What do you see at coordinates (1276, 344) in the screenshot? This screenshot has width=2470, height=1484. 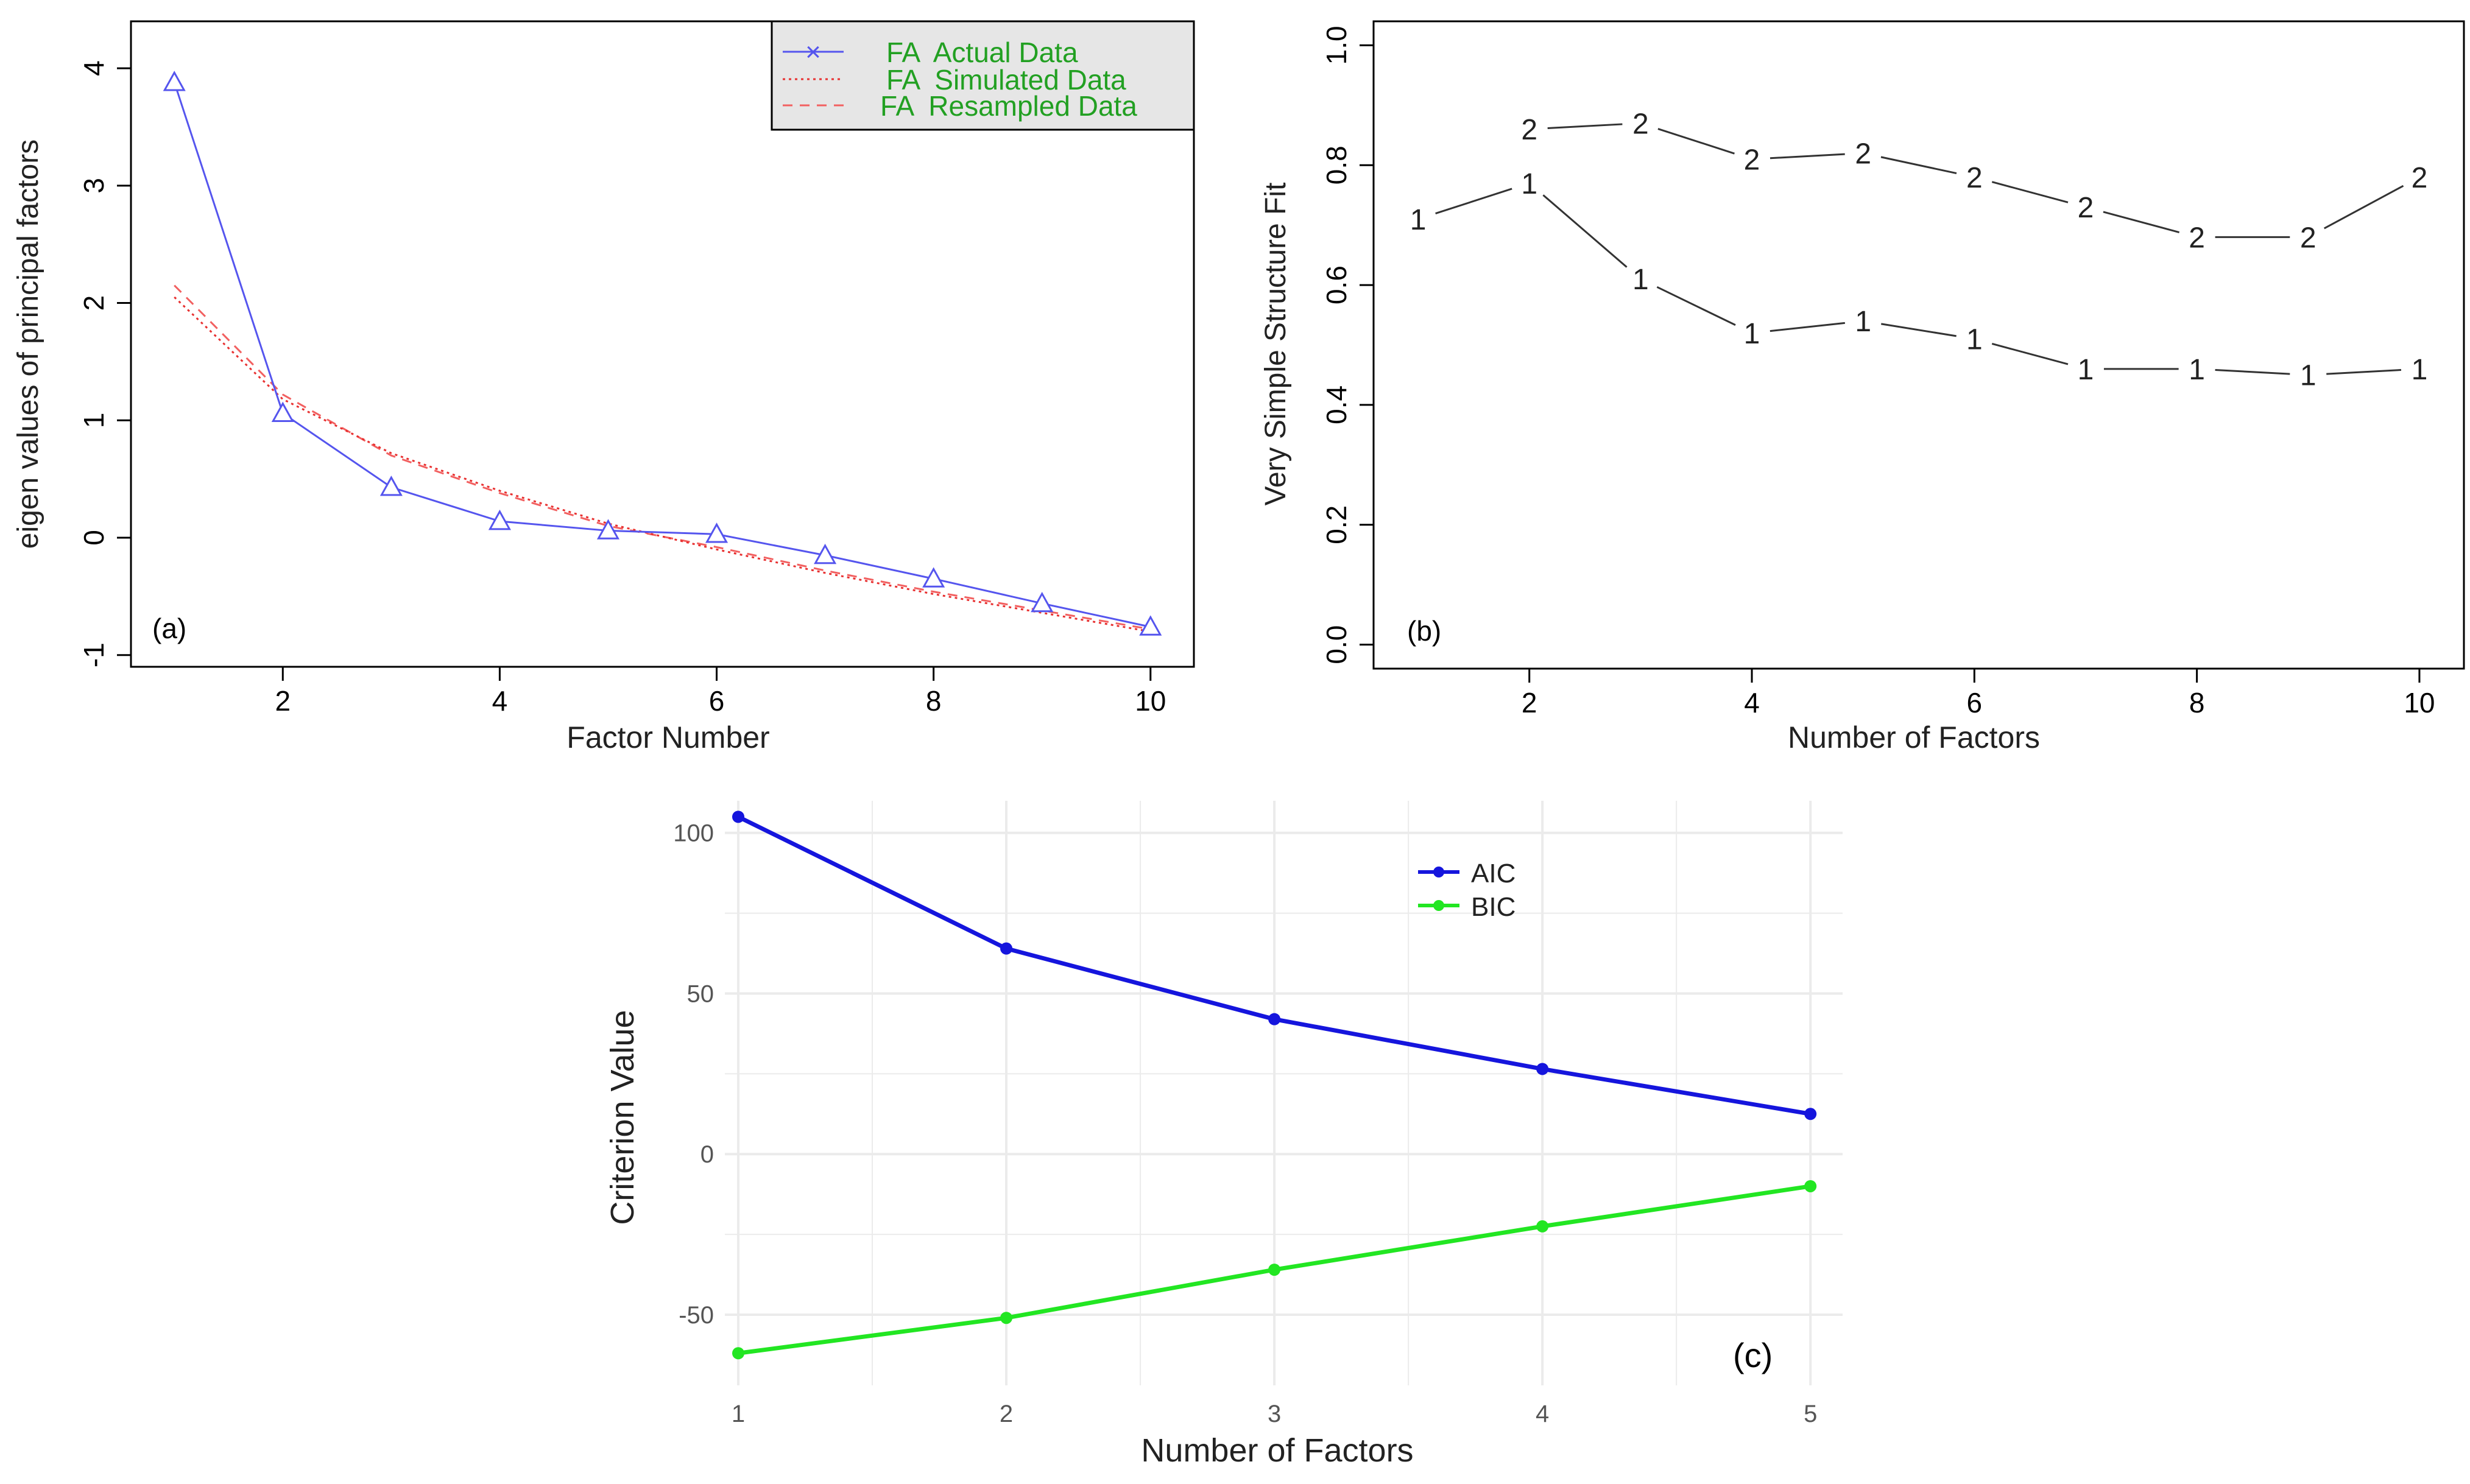 I see `panel-b-ylabel: Very Simple Structure Fit` at bounding box center [1276, 344].